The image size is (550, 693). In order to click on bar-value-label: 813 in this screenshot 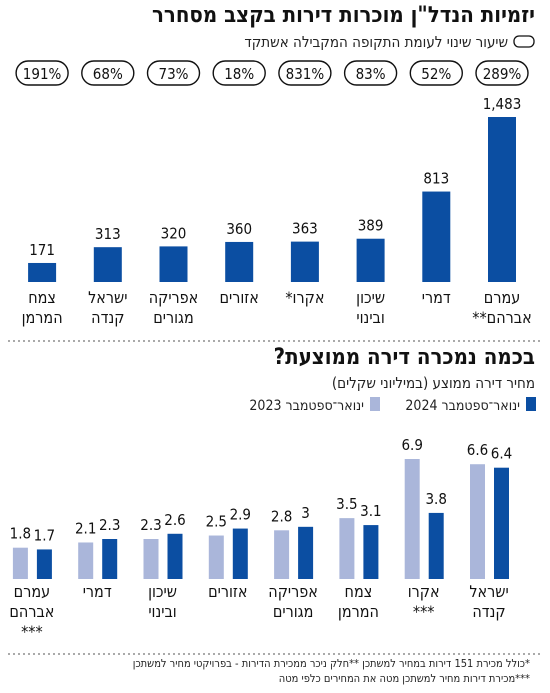, I will do `click(436, 179)`.